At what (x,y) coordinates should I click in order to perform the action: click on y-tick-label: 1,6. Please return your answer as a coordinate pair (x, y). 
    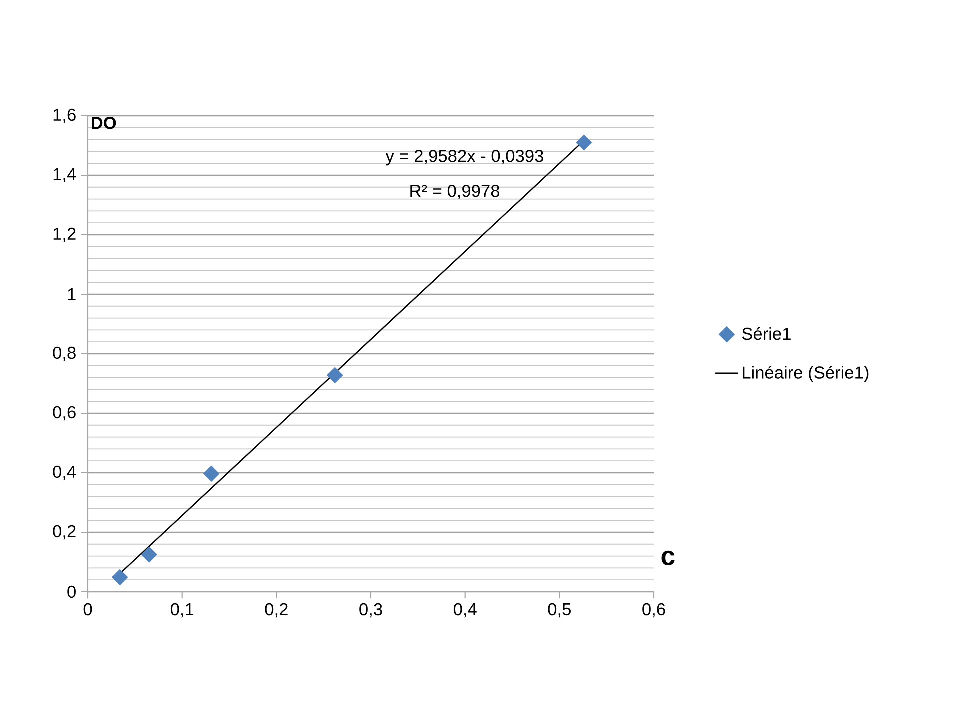
    Looking at the image, I should click on (65, 116).